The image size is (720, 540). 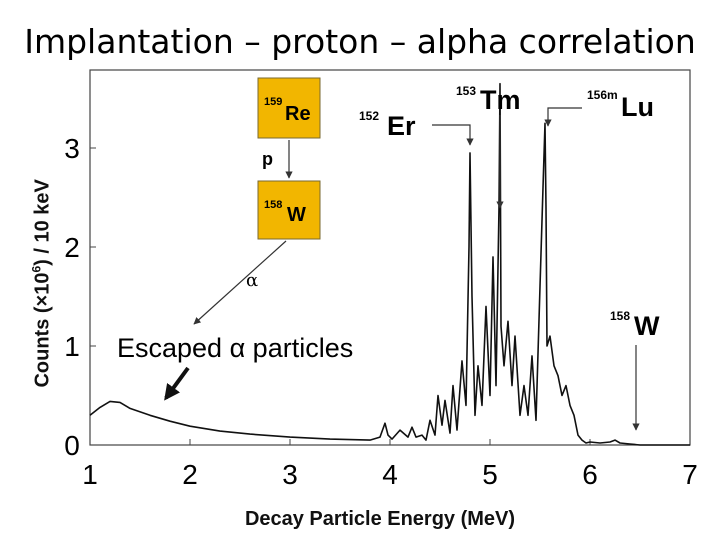 What do you see at coordinates (490, 474) in the screenshot?
I see `x-tick-label: 5` at bounding box center [490, 474].